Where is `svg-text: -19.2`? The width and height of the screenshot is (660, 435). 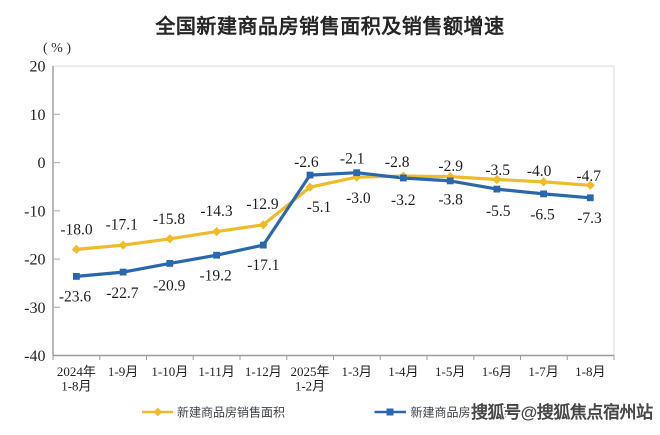 svg-text: -19.2 is located at coordinates (215, 276).